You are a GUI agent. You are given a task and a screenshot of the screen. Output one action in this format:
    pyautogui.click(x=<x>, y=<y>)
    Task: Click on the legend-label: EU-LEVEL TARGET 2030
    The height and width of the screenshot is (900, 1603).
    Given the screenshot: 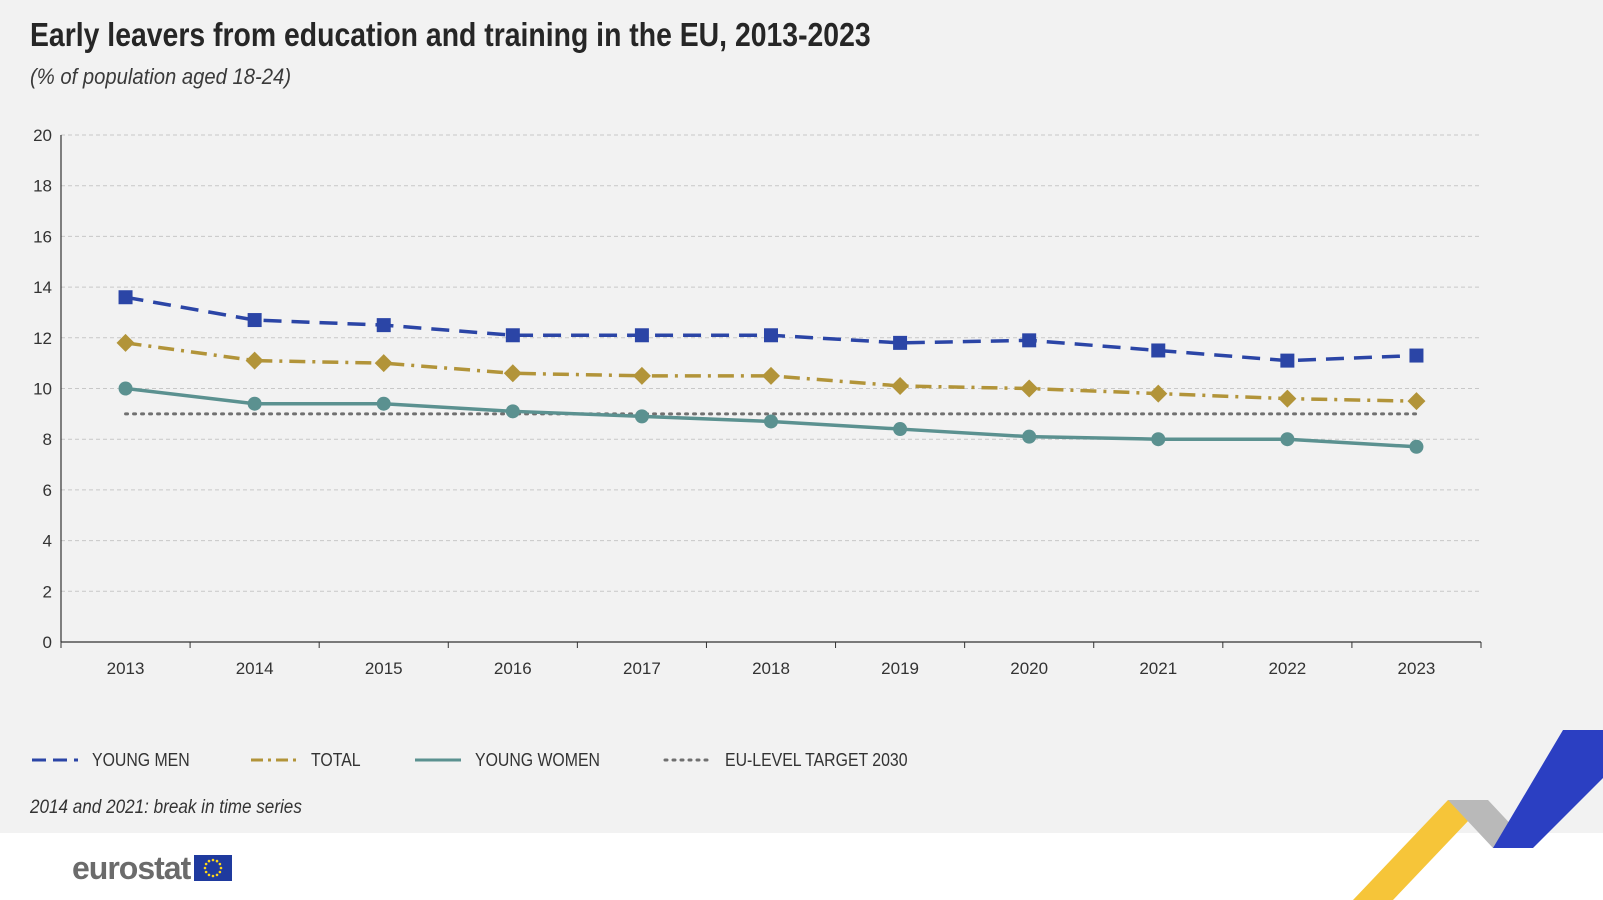 What is the action you would take?
    pyautogui.click(x=816, y=759)
    